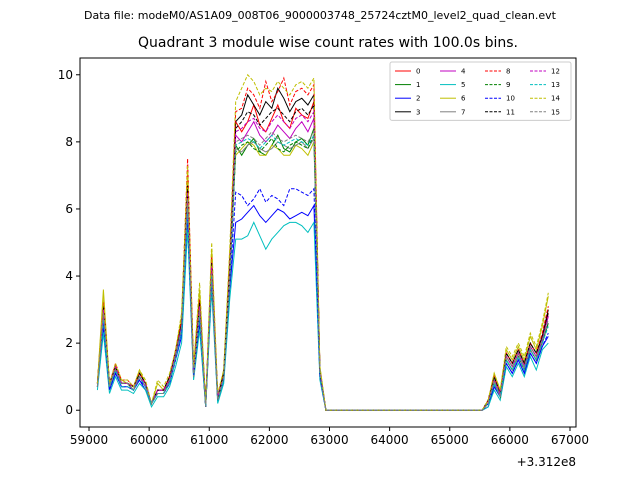  Describe the element at coordinates (508, 72) in the screenshot. I see `legend-label-8: 8` at that location.